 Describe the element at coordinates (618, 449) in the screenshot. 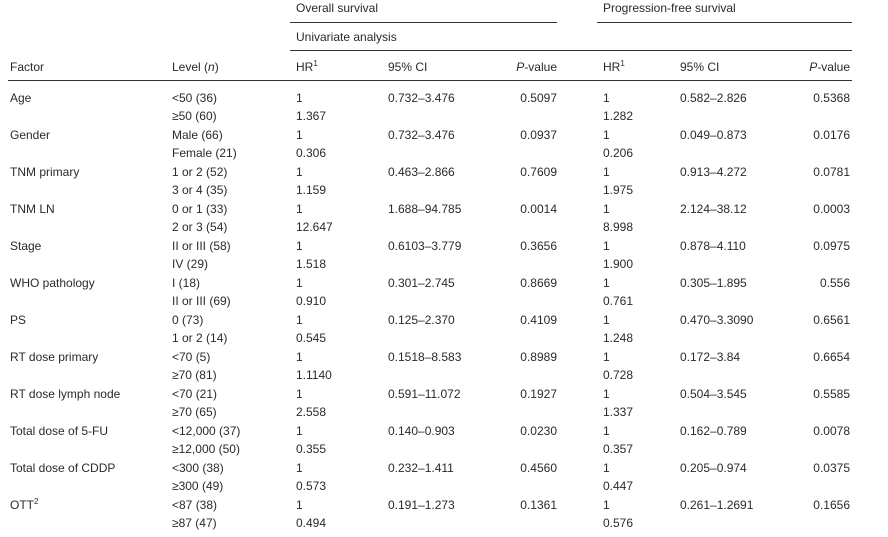

I see `hazard-ratio: 0.357` at that location.